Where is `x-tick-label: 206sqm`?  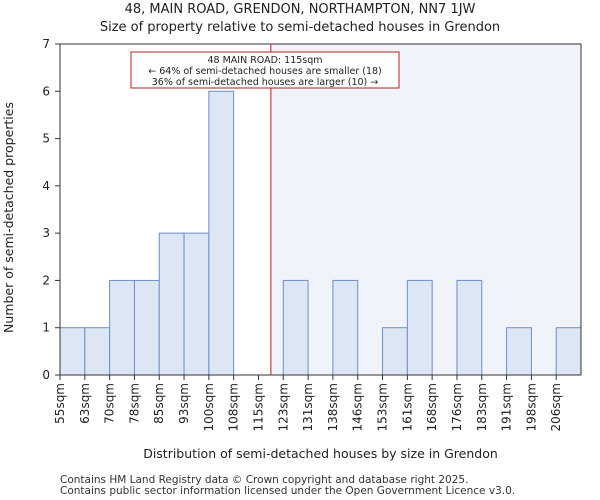 x-tick-label: 206sqm is located at coordinates (556, 407).